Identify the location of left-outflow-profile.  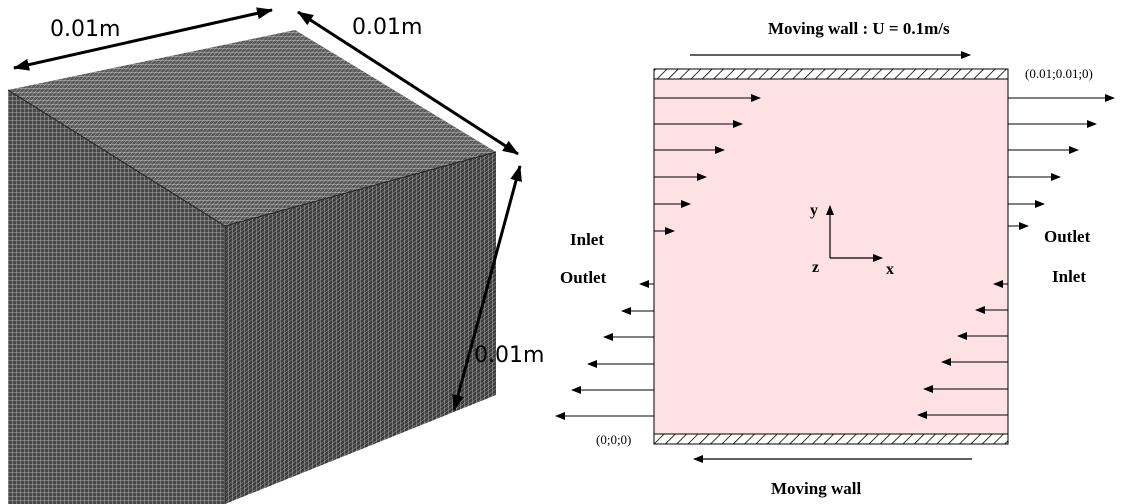
(604, 350).